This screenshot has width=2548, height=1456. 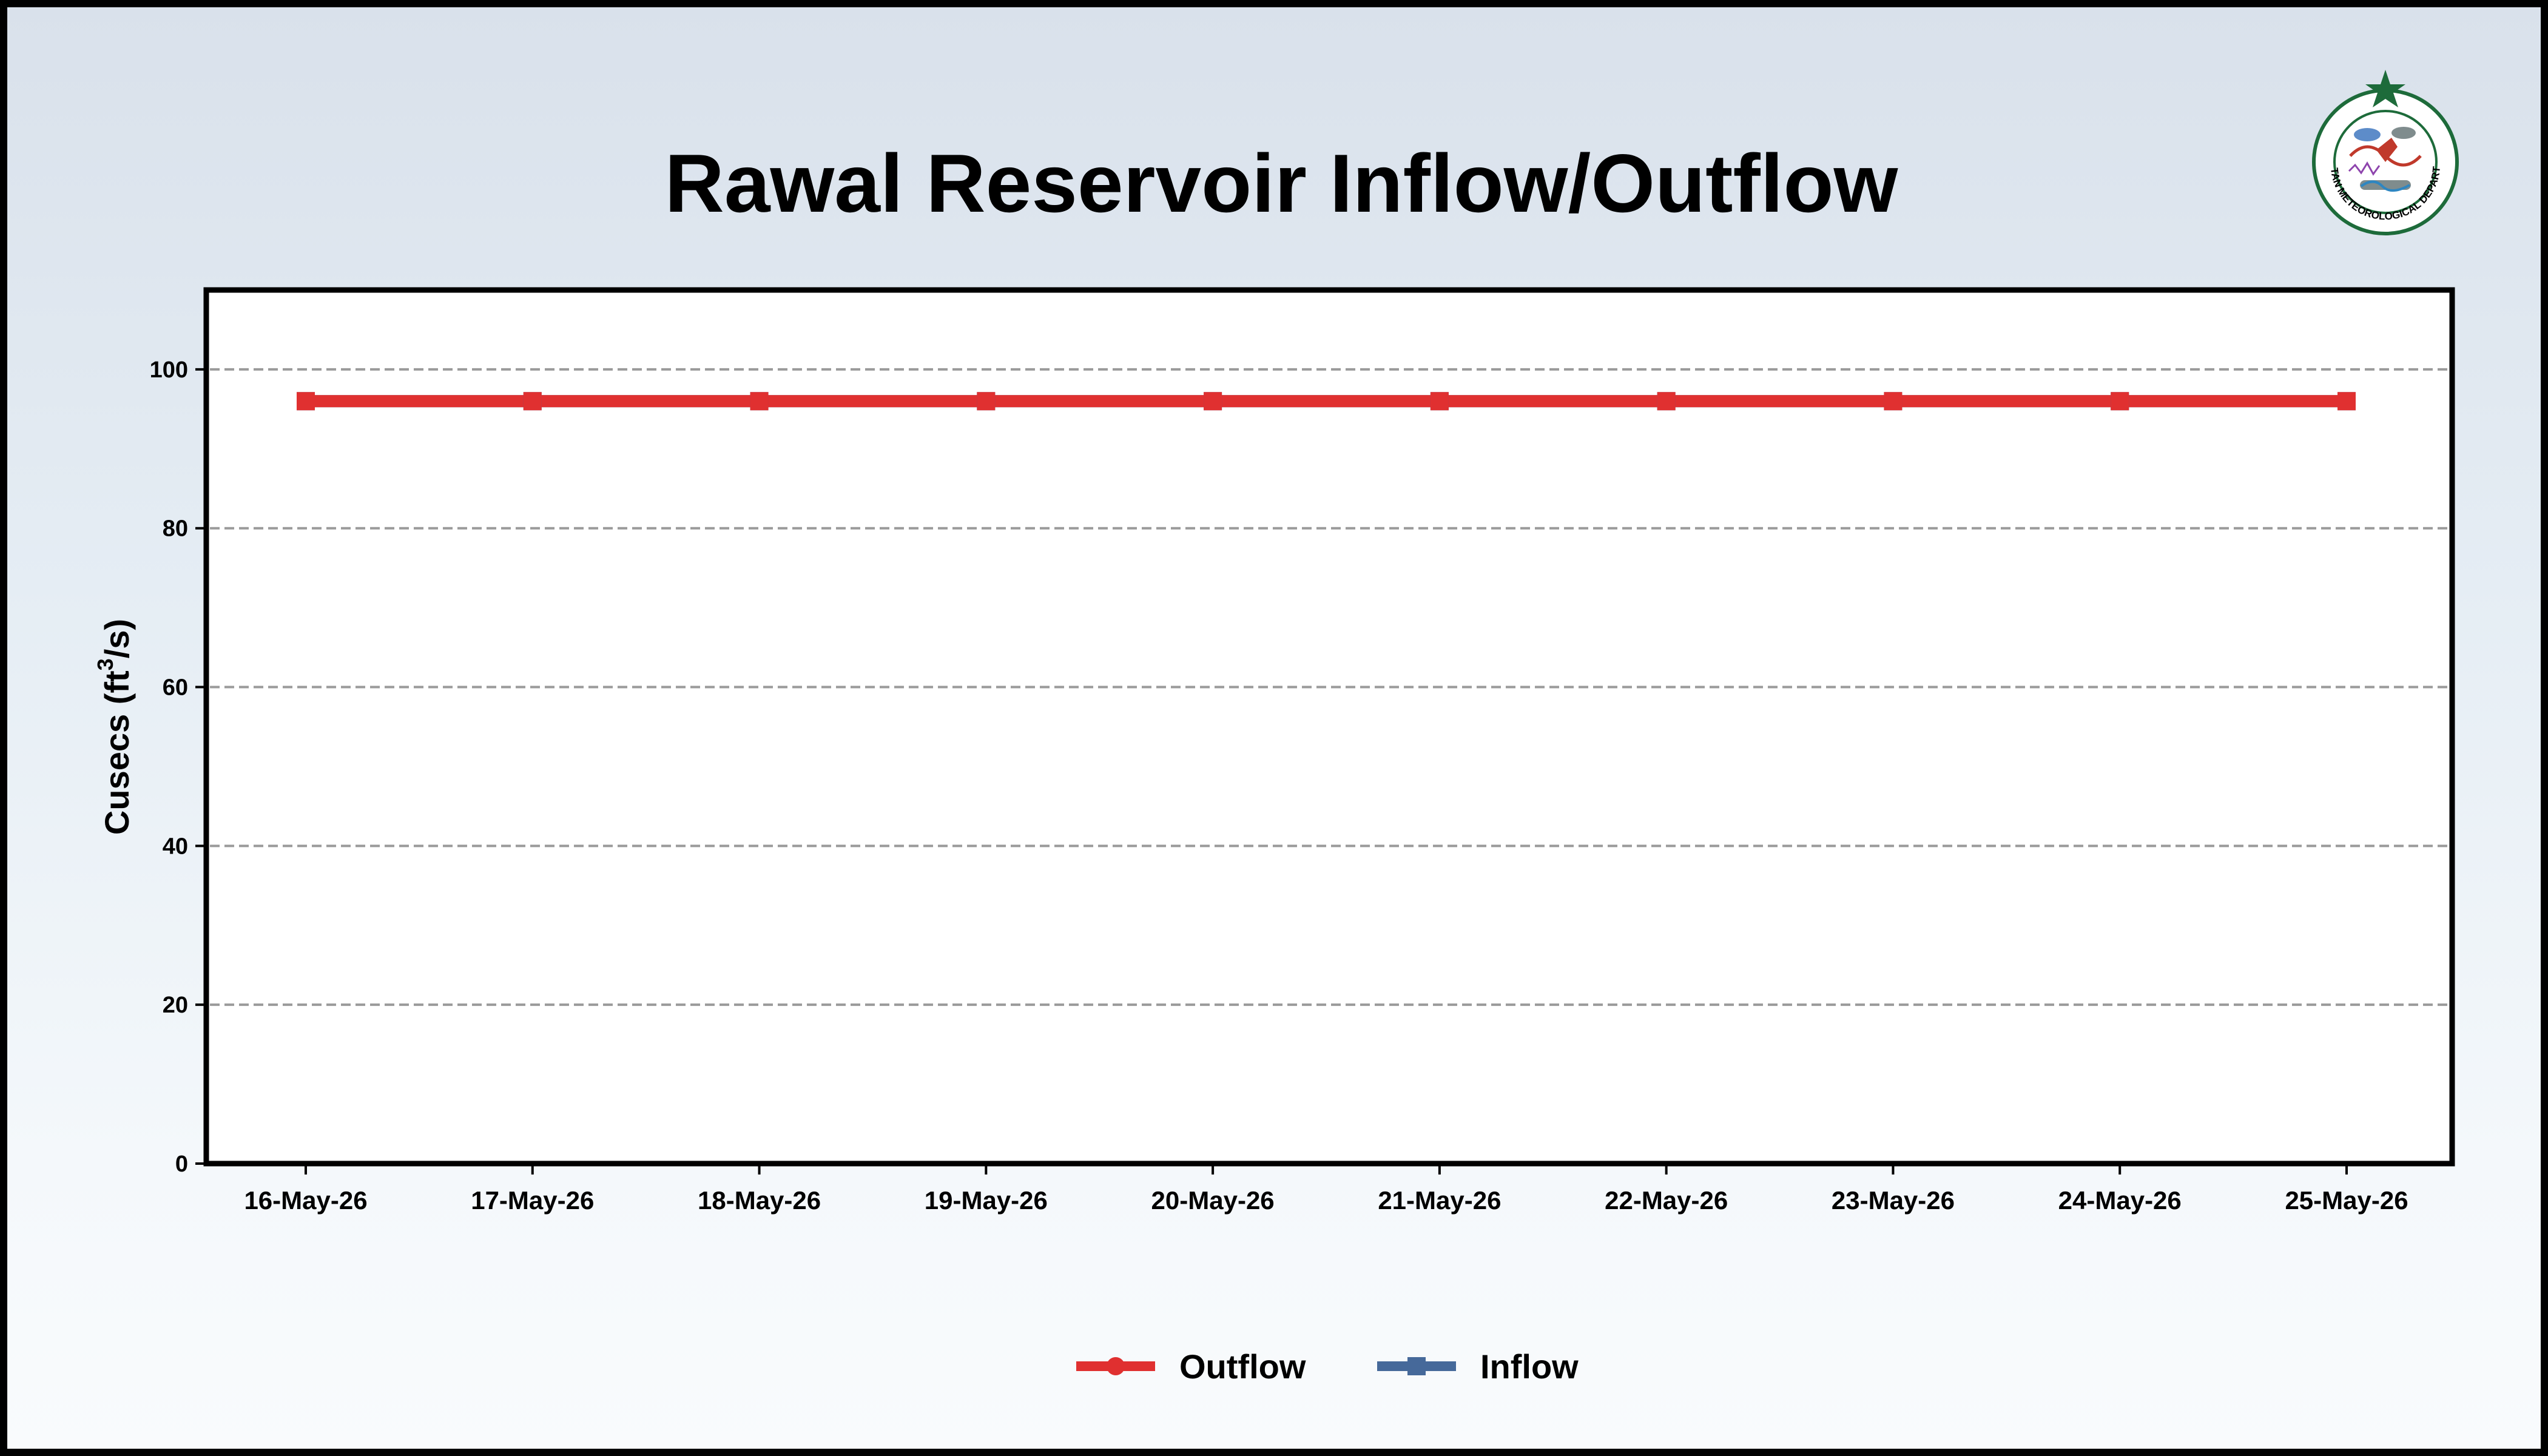 I want to click on series-lines, so click(x=1326, y=401).